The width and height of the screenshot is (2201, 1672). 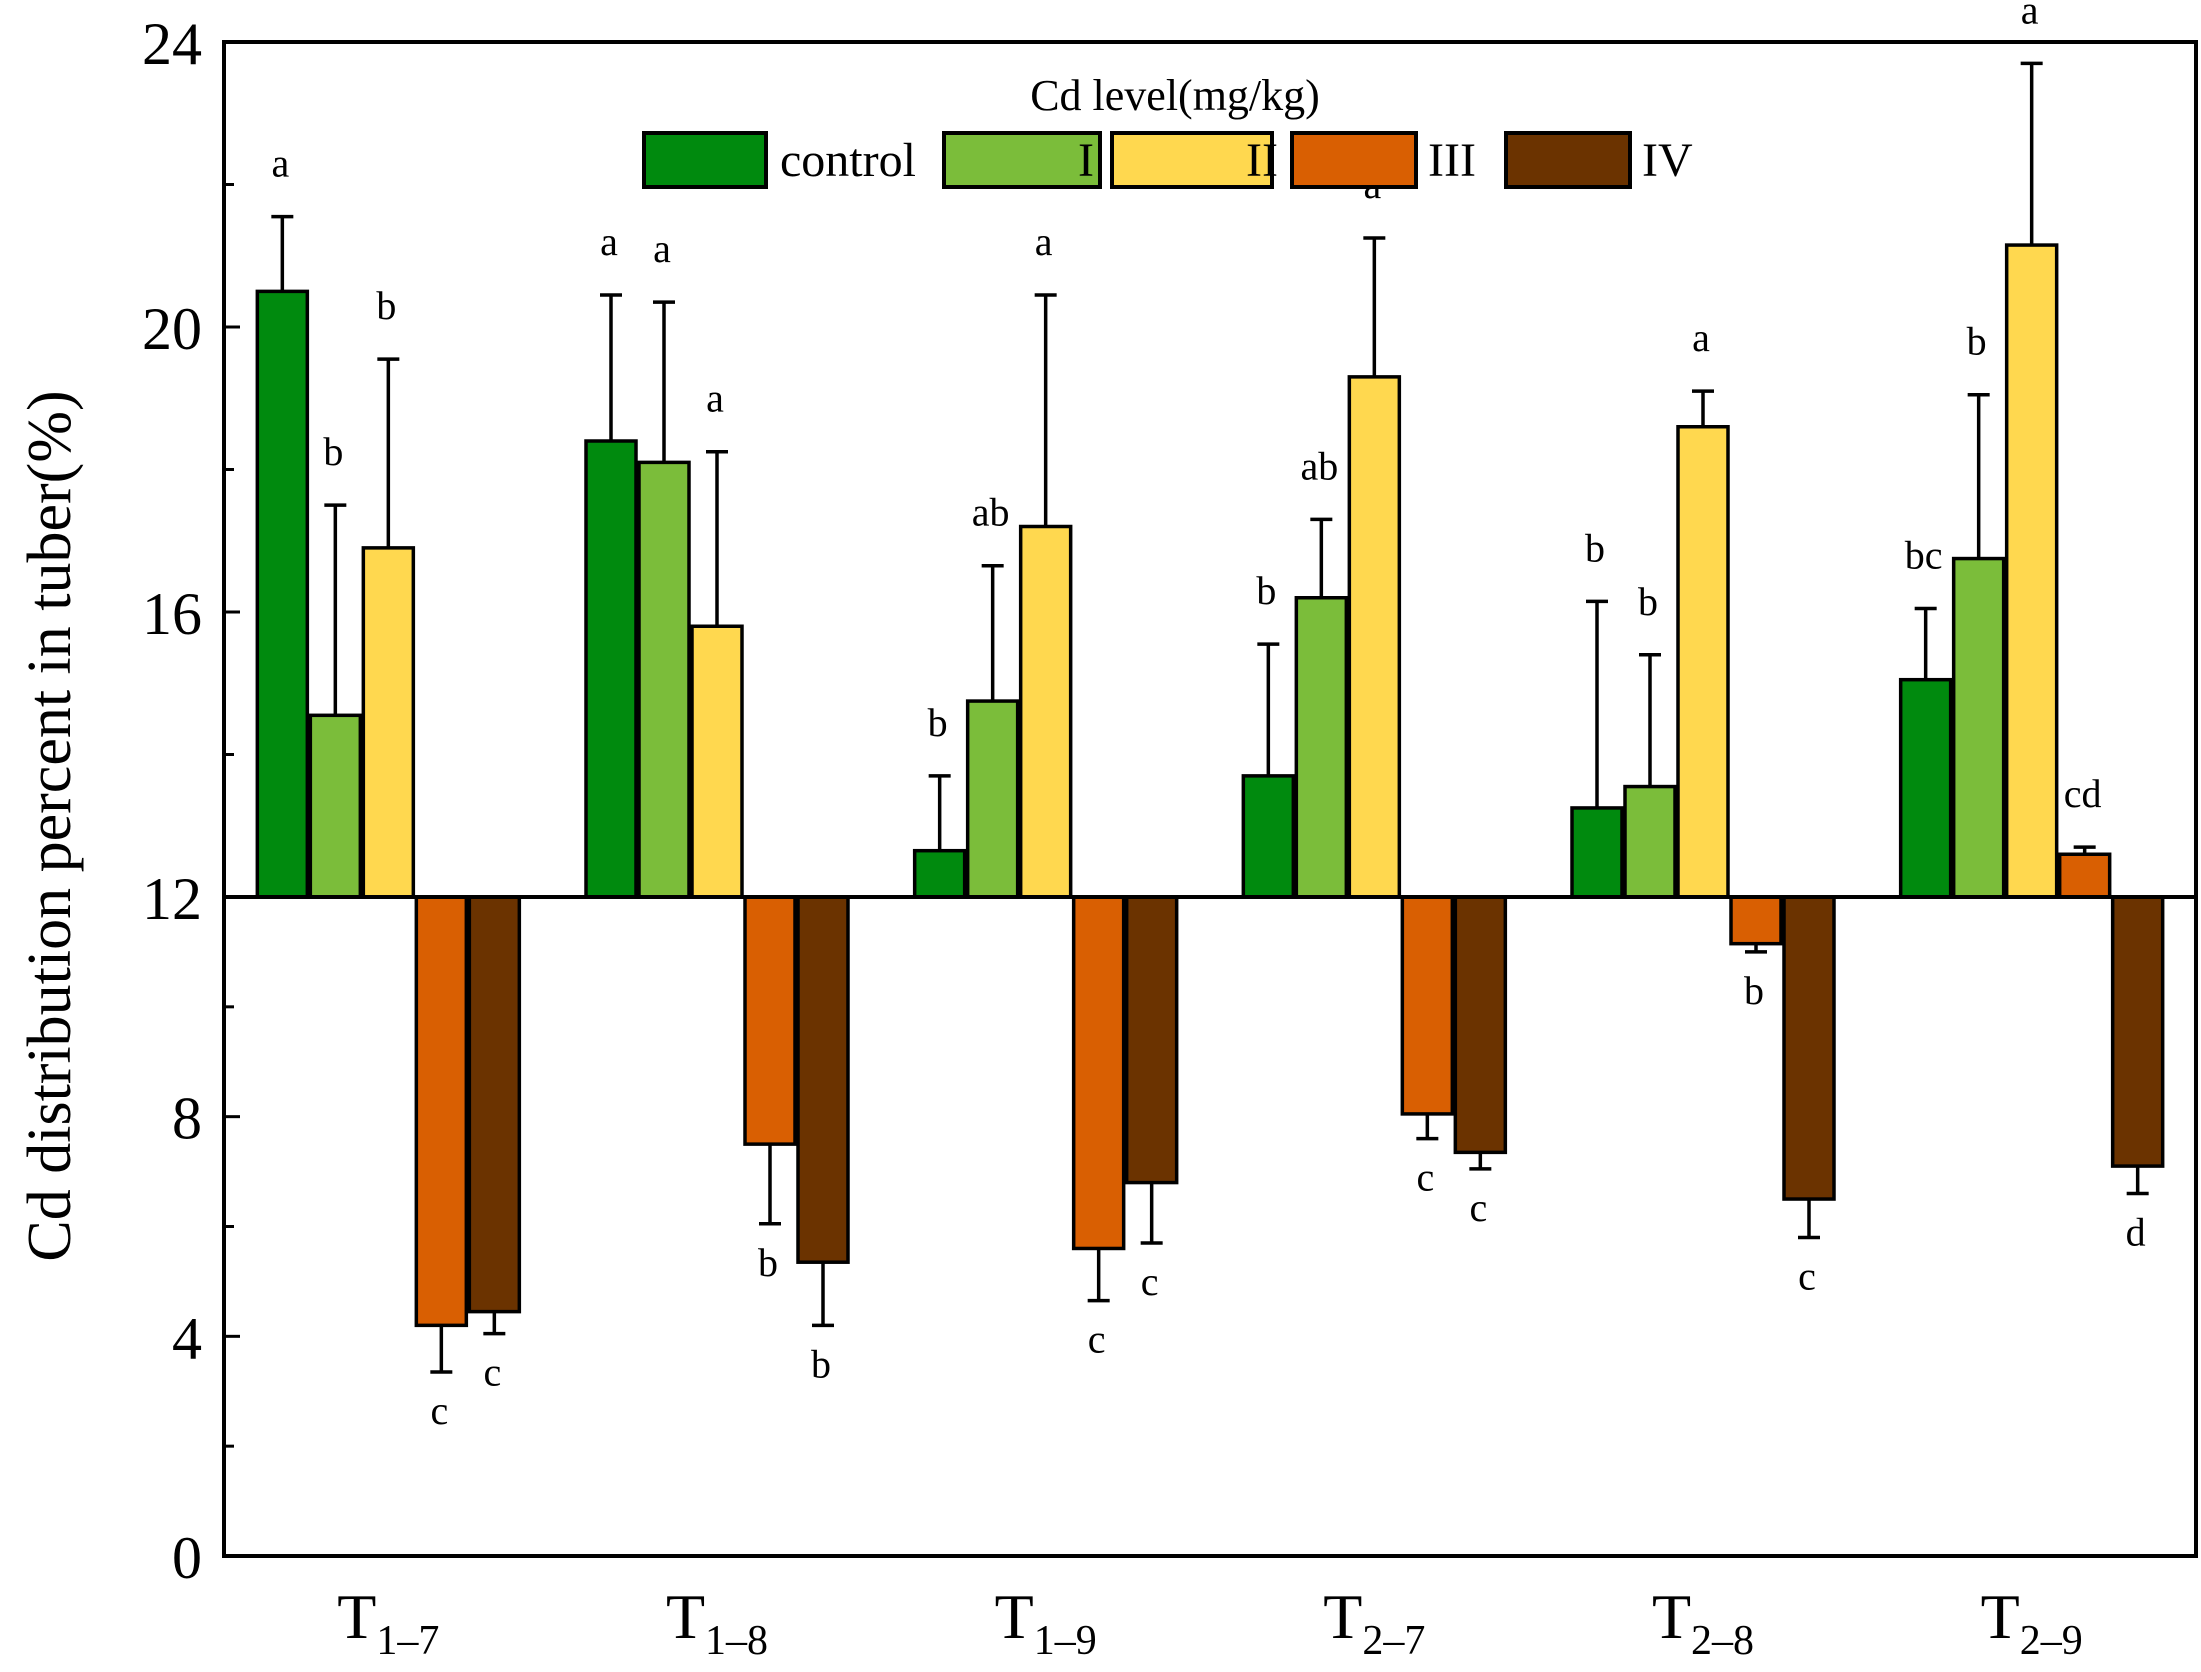 I want to click on y-tick-label: 0, so click(x=187, y=1558).